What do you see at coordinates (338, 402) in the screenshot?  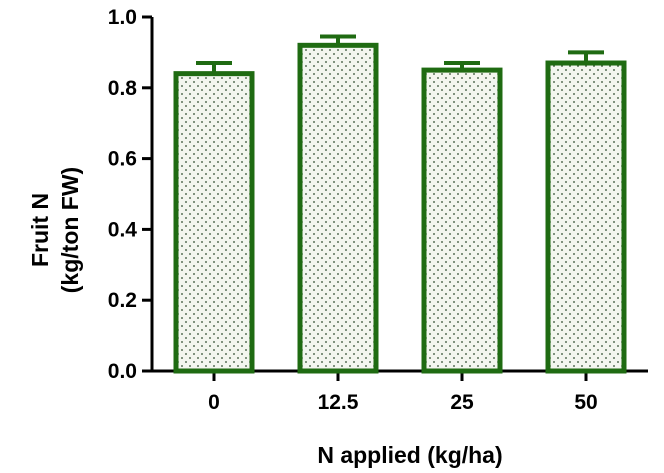 I see `x-tick-label: 12.5` at bounding box center [338, 402].